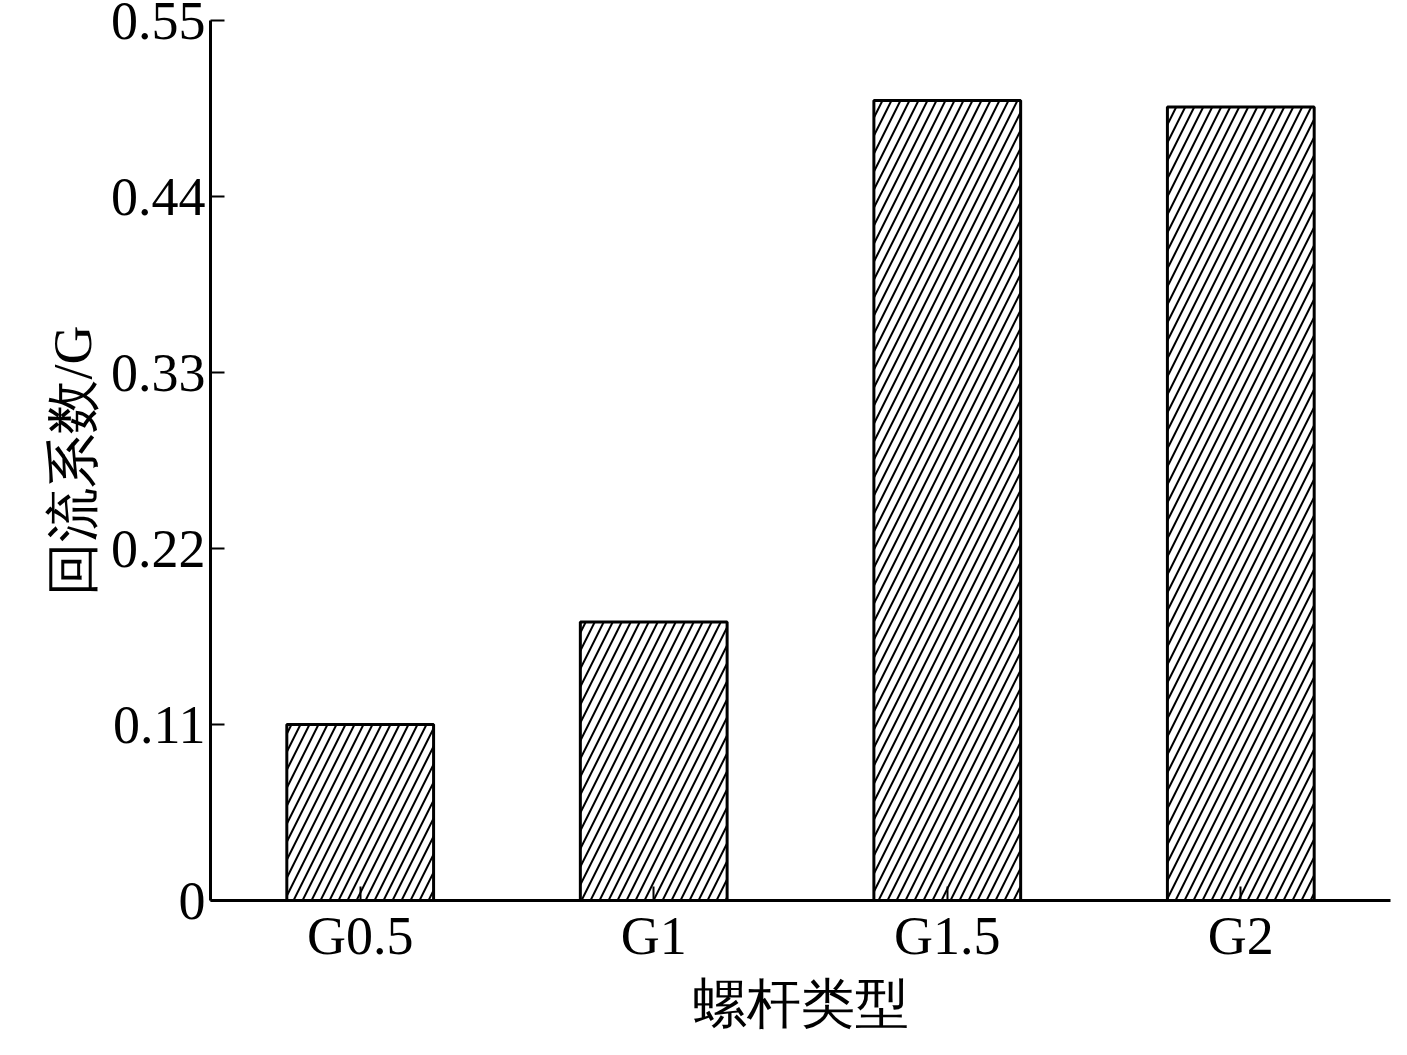 The width and height of the screenshot is (1407, 1055). What do you see at coordinates (800, 1003) in the screenshot?
I see `x-axis-title: 螺杆类型` at bounding box center [800, 1003].